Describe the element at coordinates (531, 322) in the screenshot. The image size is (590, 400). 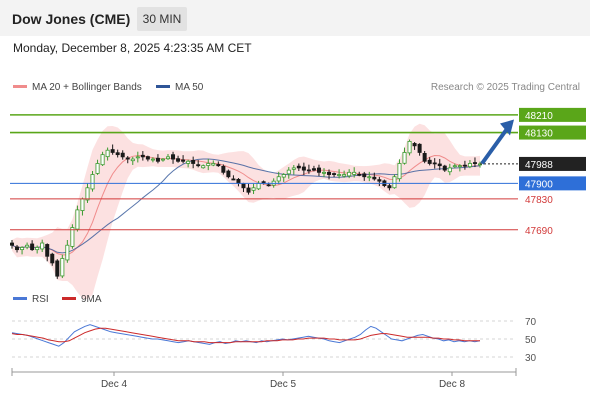
I see `rsi-tick-label: 70` at that location.